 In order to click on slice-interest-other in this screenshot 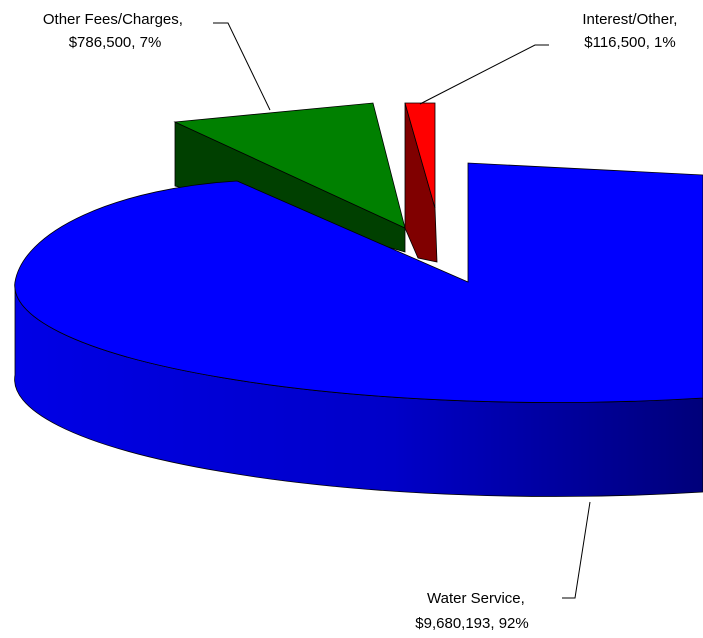, I will do `click(420, 155)`.